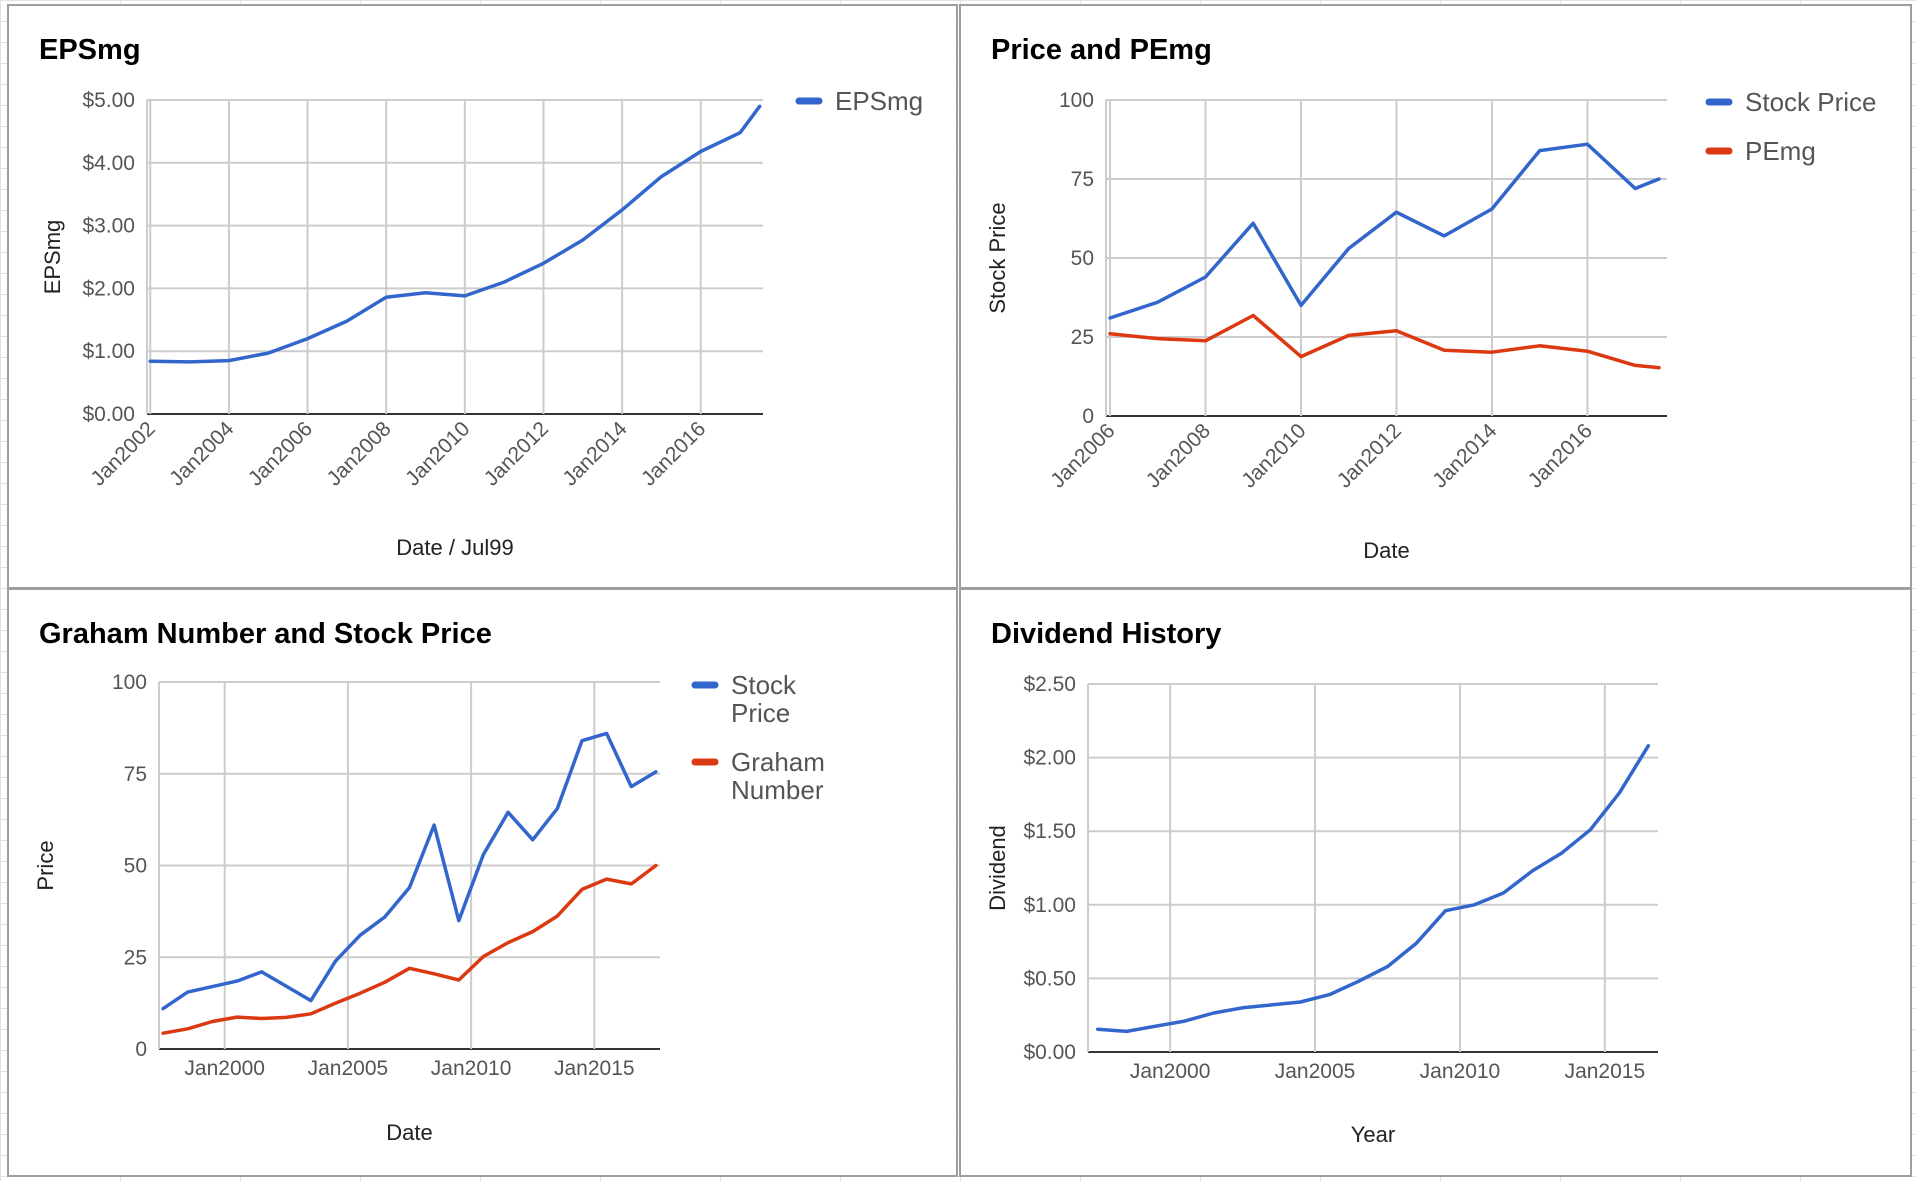  I want to click on chart-title: Price and PEmg, so click(1101, 50).